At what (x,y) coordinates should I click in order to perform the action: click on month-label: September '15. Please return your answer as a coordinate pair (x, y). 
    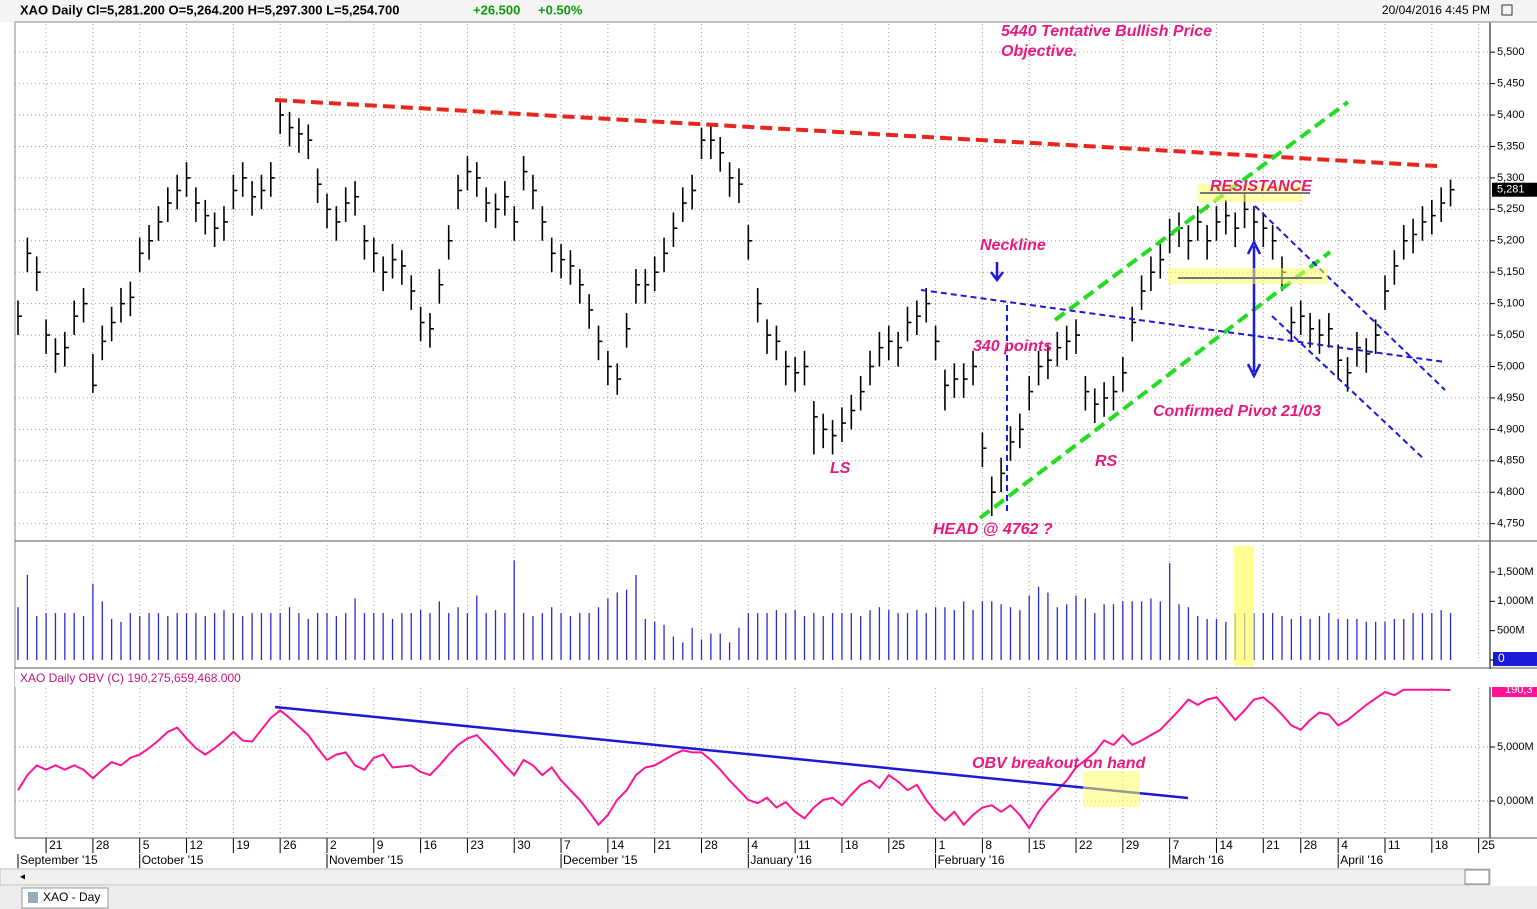
    Looking at the image, I should click on (59, 860).